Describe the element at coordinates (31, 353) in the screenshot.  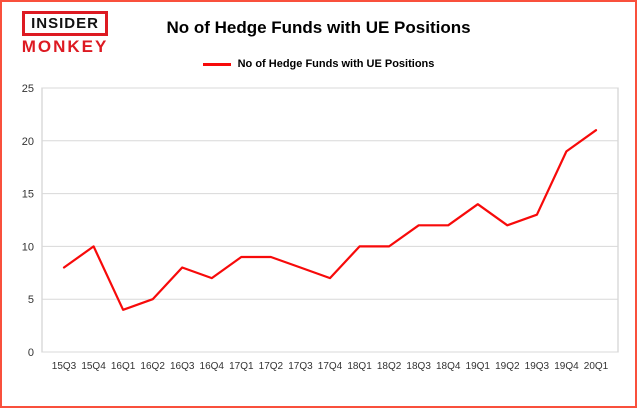
I see `y-tick-label: 0` at that location.